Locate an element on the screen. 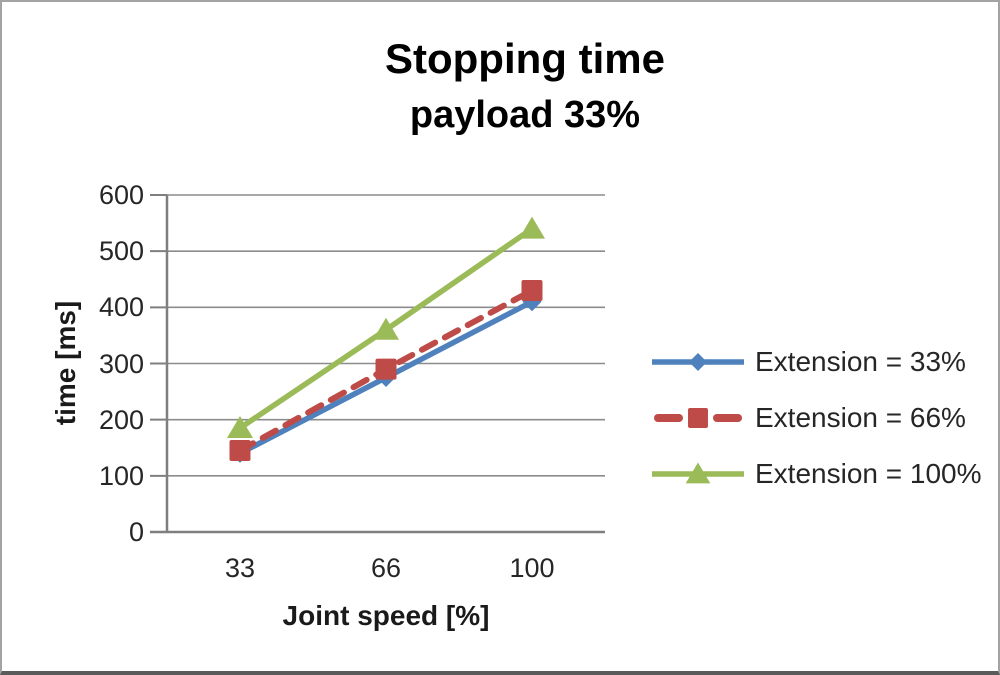 The width and height of the screenshot is (1000, 675). y-tick-label-400: 400 is located at coordinates (121, 307).